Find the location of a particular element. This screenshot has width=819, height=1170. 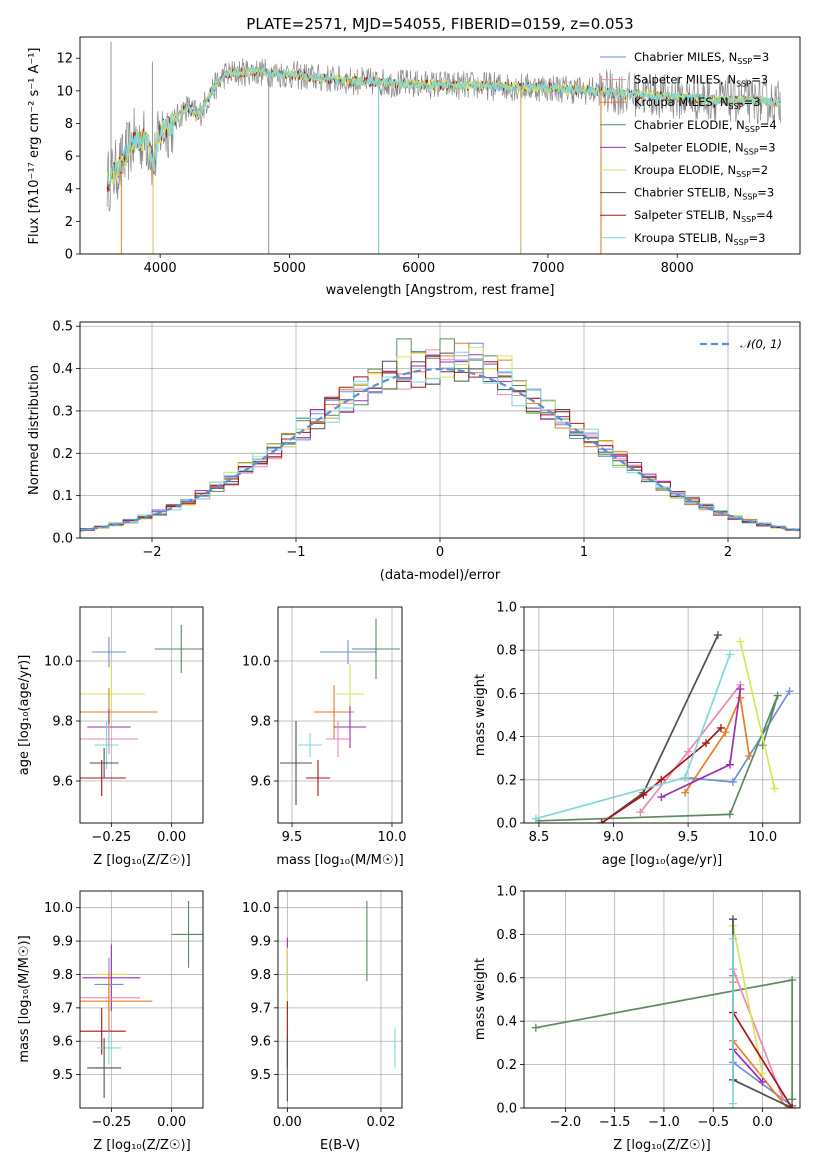

x-tick-label: 9.5 is located at coordinates (688, 837).